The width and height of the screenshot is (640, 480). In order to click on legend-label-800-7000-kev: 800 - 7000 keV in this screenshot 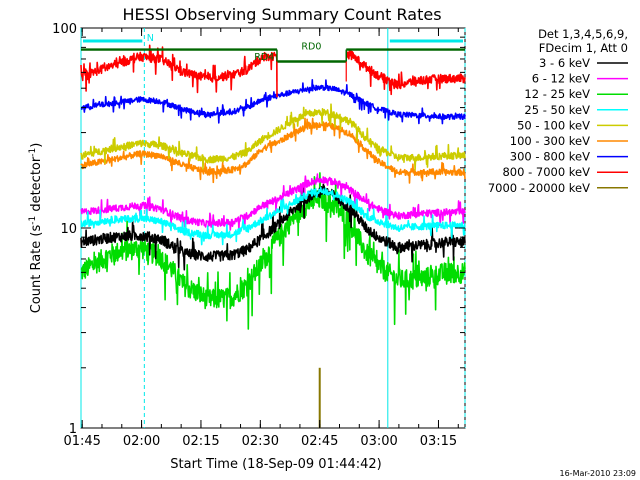, I will do `click(546, 172)`.